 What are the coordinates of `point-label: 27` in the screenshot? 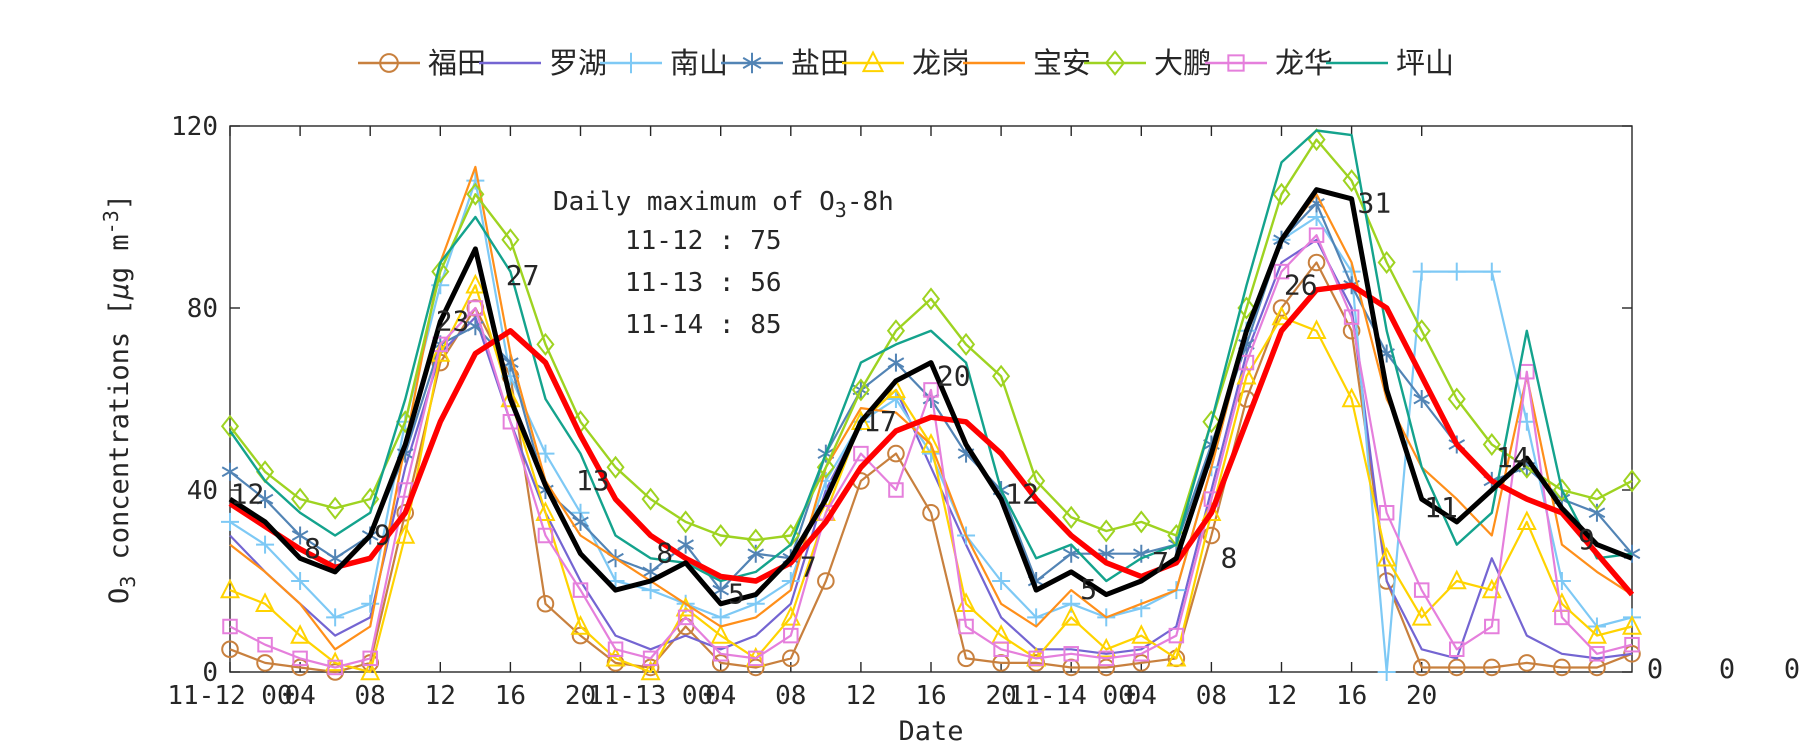 It's located at (523, 275).